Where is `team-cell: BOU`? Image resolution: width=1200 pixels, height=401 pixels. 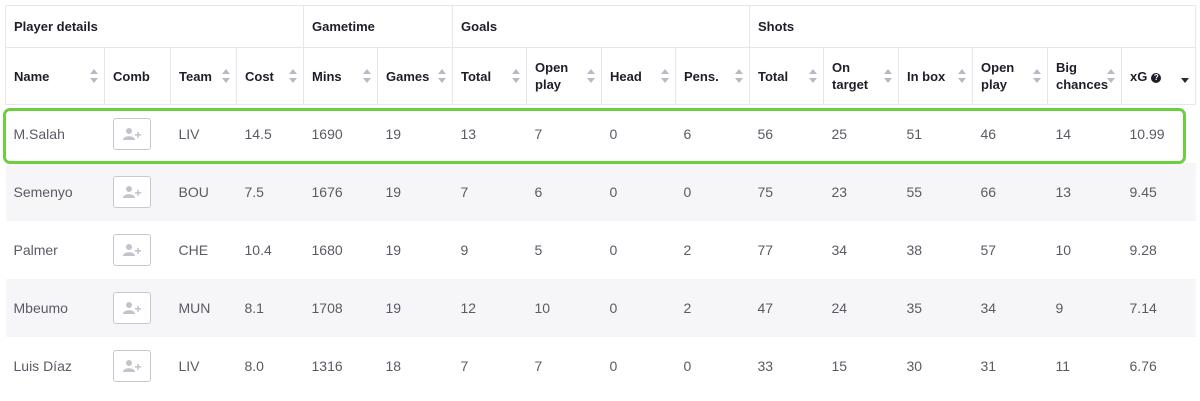
team-cell: BOU is located at coordinates (203, 191).